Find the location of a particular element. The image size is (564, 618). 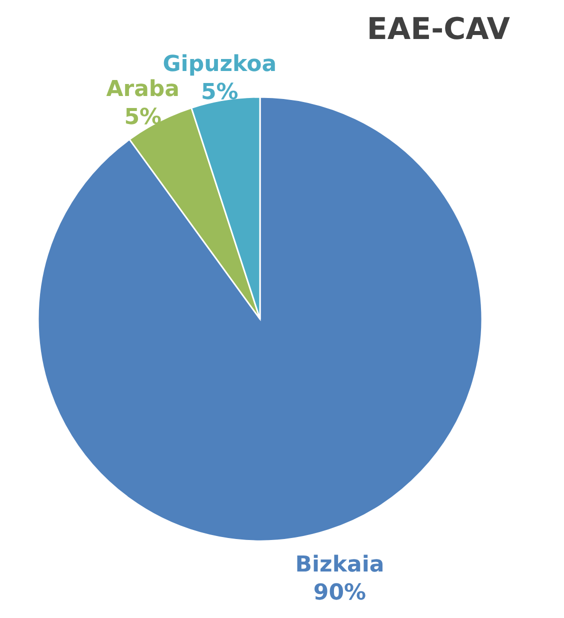

slice-label: Gipuzkoa is located at coordinates (219, 65).